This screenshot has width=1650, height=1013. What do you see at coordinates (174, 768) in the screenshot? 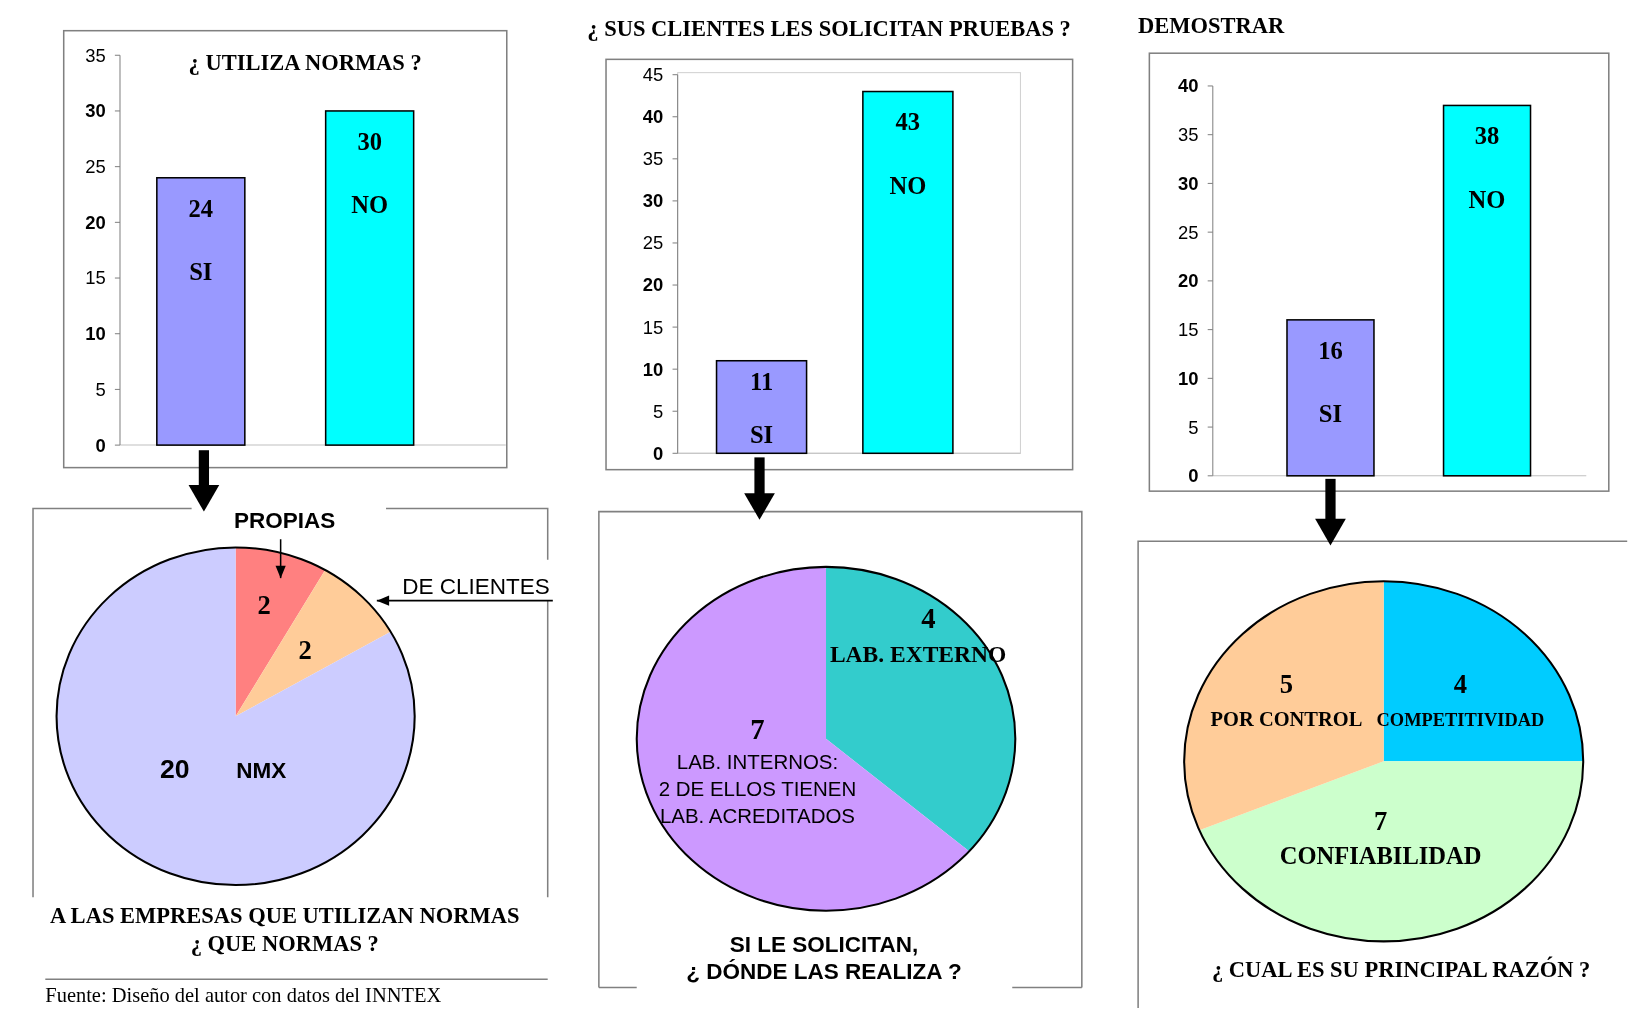
I see `data-label: 20` at bounding box center [174, 768].